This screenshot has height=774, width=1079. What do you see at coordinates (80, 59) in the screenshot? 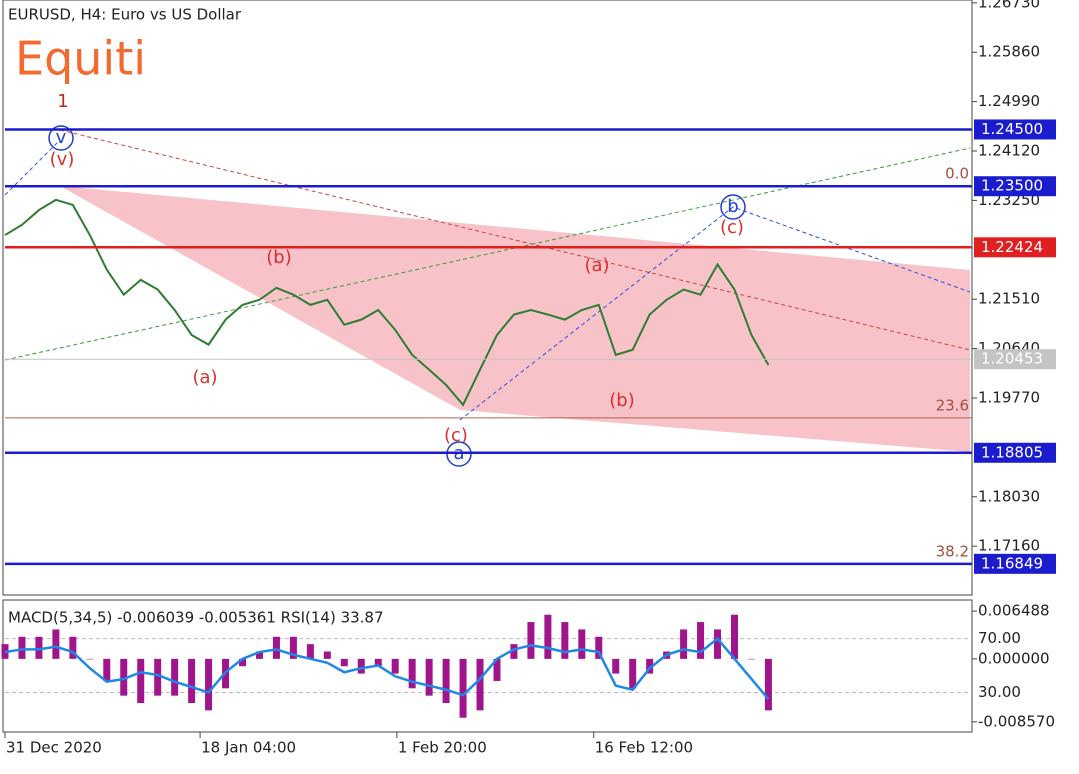
I see `watermark: Equiti` at bounding box center [80, 59].